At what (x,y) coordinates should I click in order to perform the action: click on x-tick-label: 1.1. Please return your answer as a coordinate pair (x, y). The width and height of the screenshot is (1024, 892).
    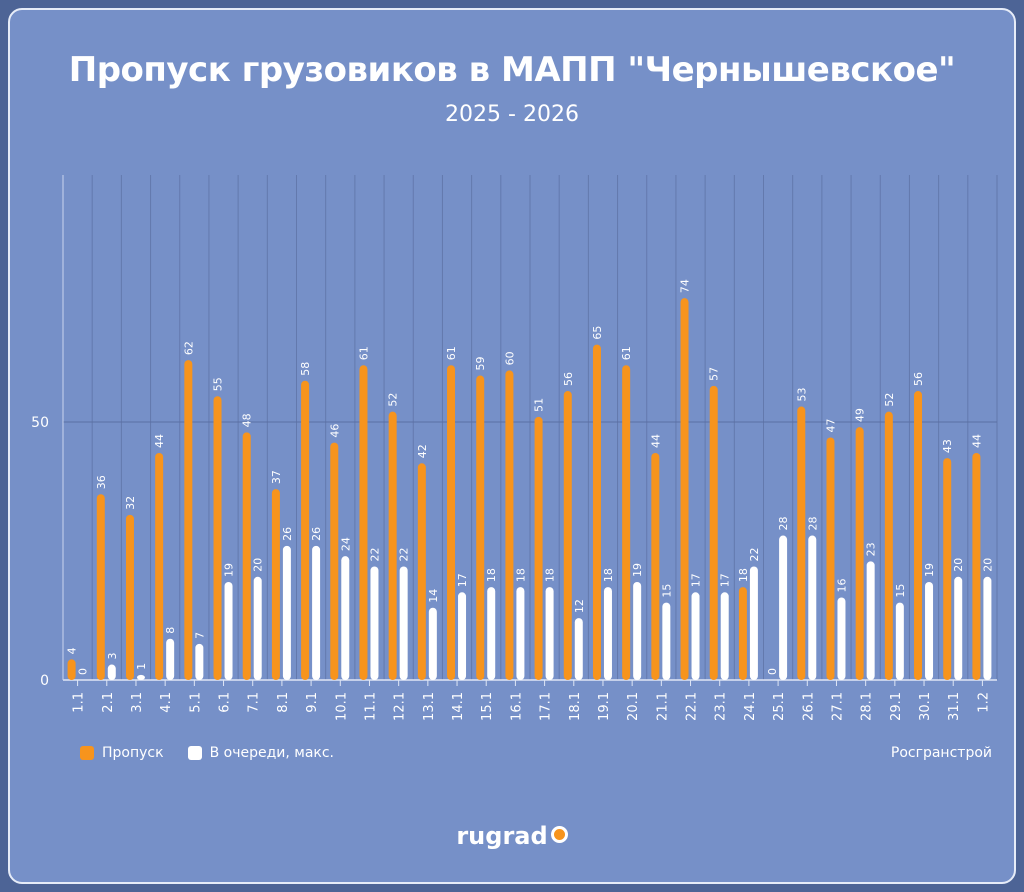
    Looking at the image, I should click on (79, 702).